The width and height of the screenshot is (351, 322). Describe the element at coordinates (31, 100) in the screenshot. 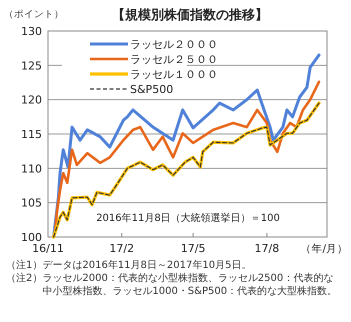

I see `y-tick-label: 120` at that location.